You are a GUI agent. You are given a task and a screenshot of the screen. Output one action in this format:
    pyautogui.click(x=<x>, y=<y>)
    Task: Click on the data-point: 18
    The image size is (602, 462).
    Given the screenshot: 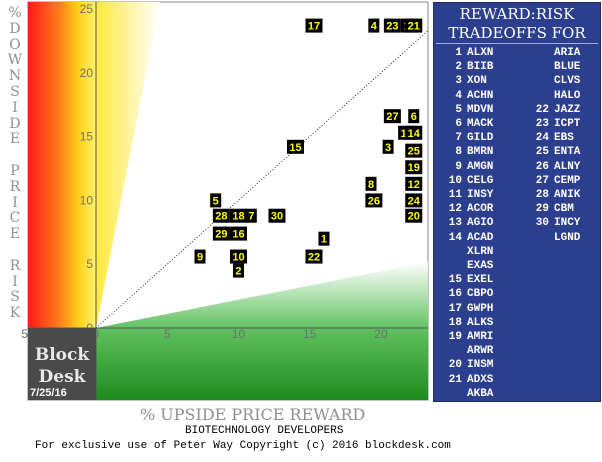 What is the action you would take?
    pyautogui.click(x=238, y=215)
    